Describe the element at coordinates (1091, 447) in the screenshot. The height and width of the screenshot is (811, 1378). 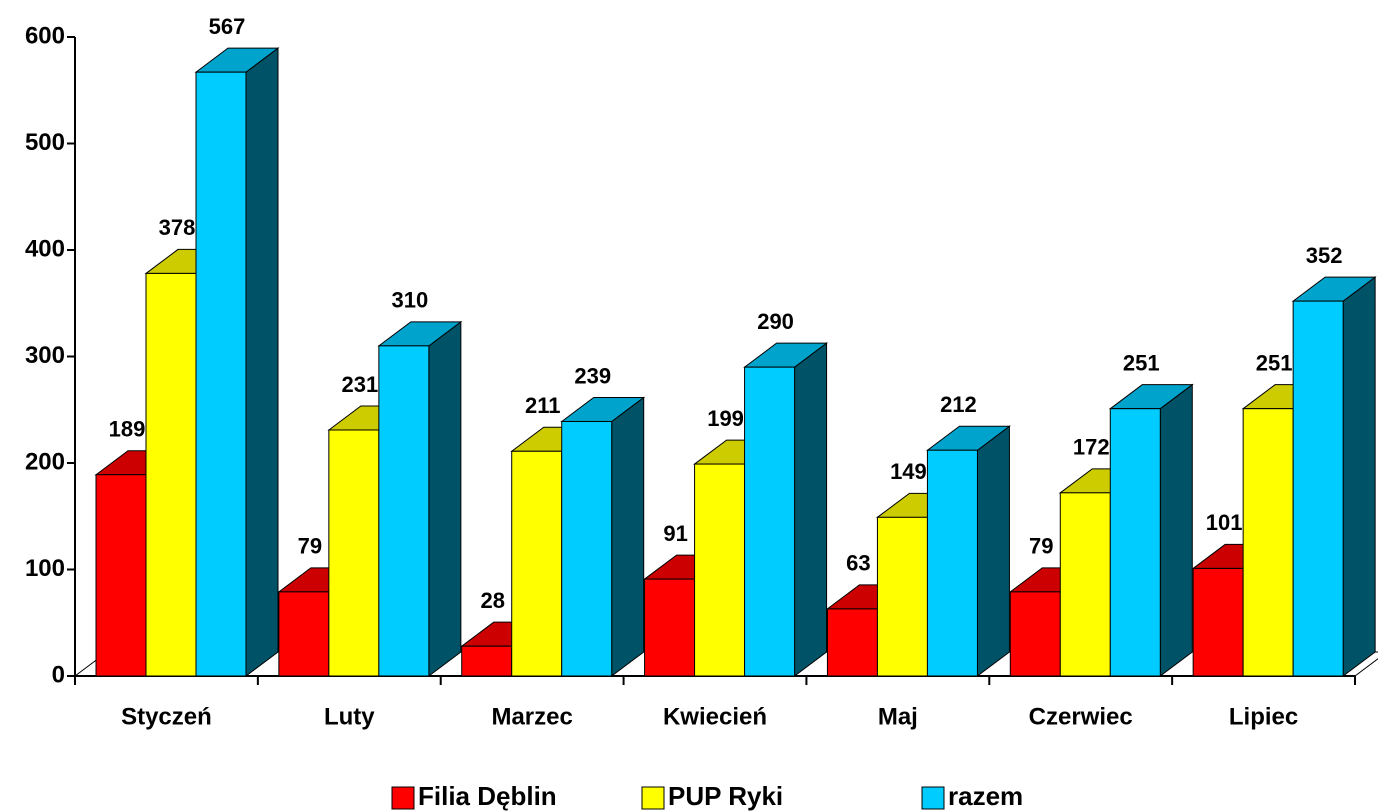
I see `data-label: 172` at that location.